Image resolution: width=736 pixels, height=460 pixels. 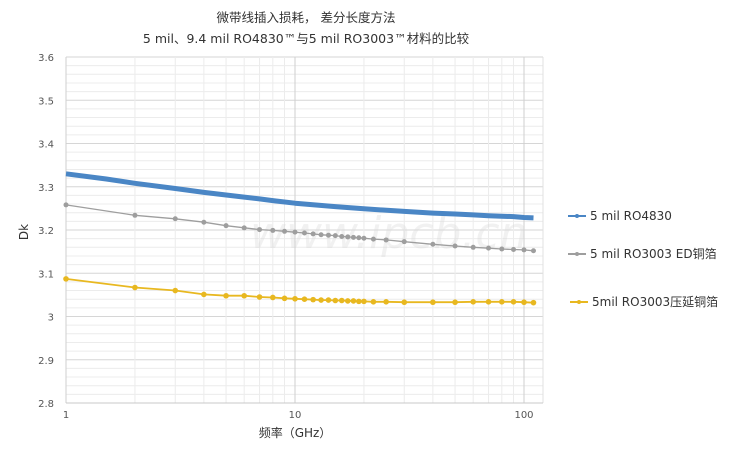 What do you see at coordinates (46, 101) in the screenshot?
I see `y-tick-label: 3.5` at bounding box center [46, 101].